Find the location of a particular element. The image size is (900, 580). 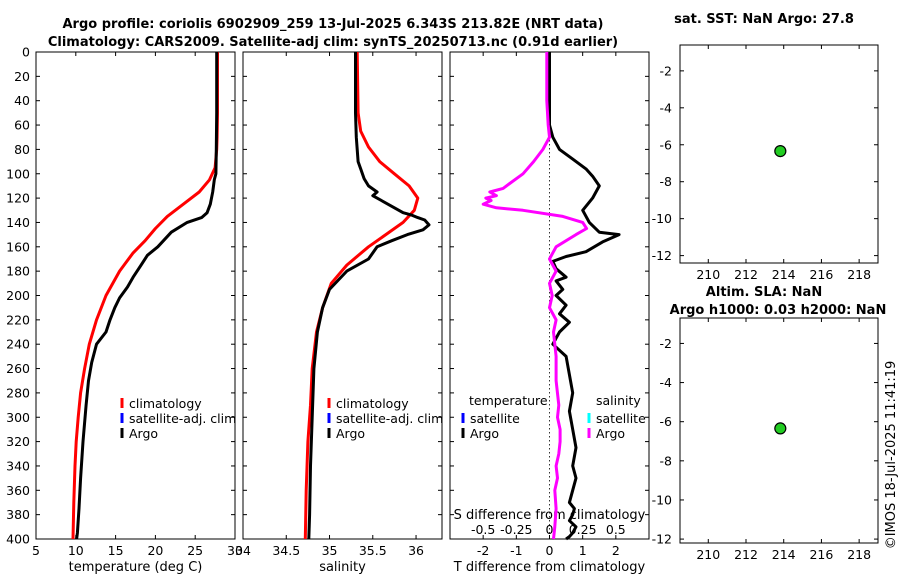

xtick-label: 5 is located at coordinates (36, 550).